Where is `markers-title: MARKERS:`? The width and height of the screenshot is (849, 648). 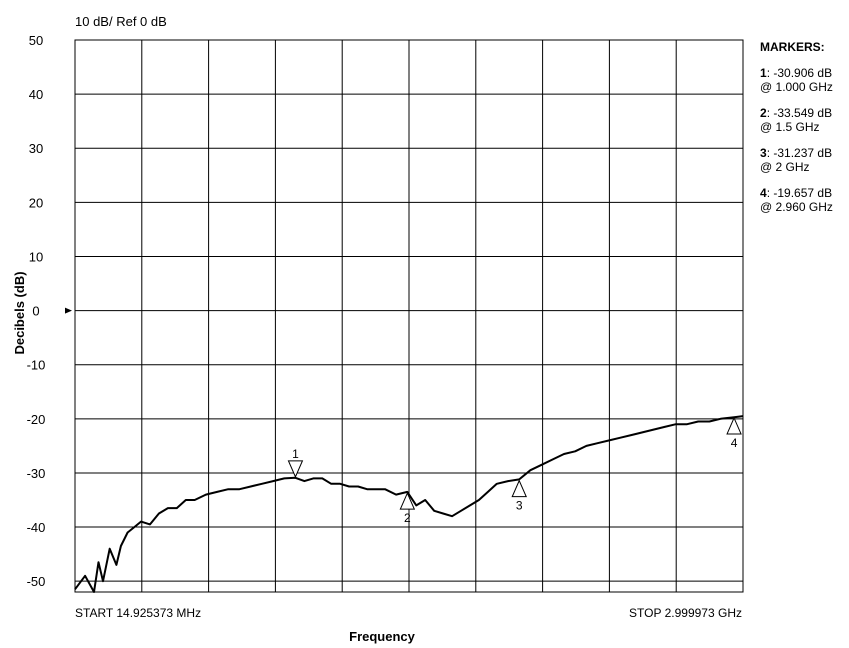 markers-title: MARKERS: is located at coordinates (792, 47).